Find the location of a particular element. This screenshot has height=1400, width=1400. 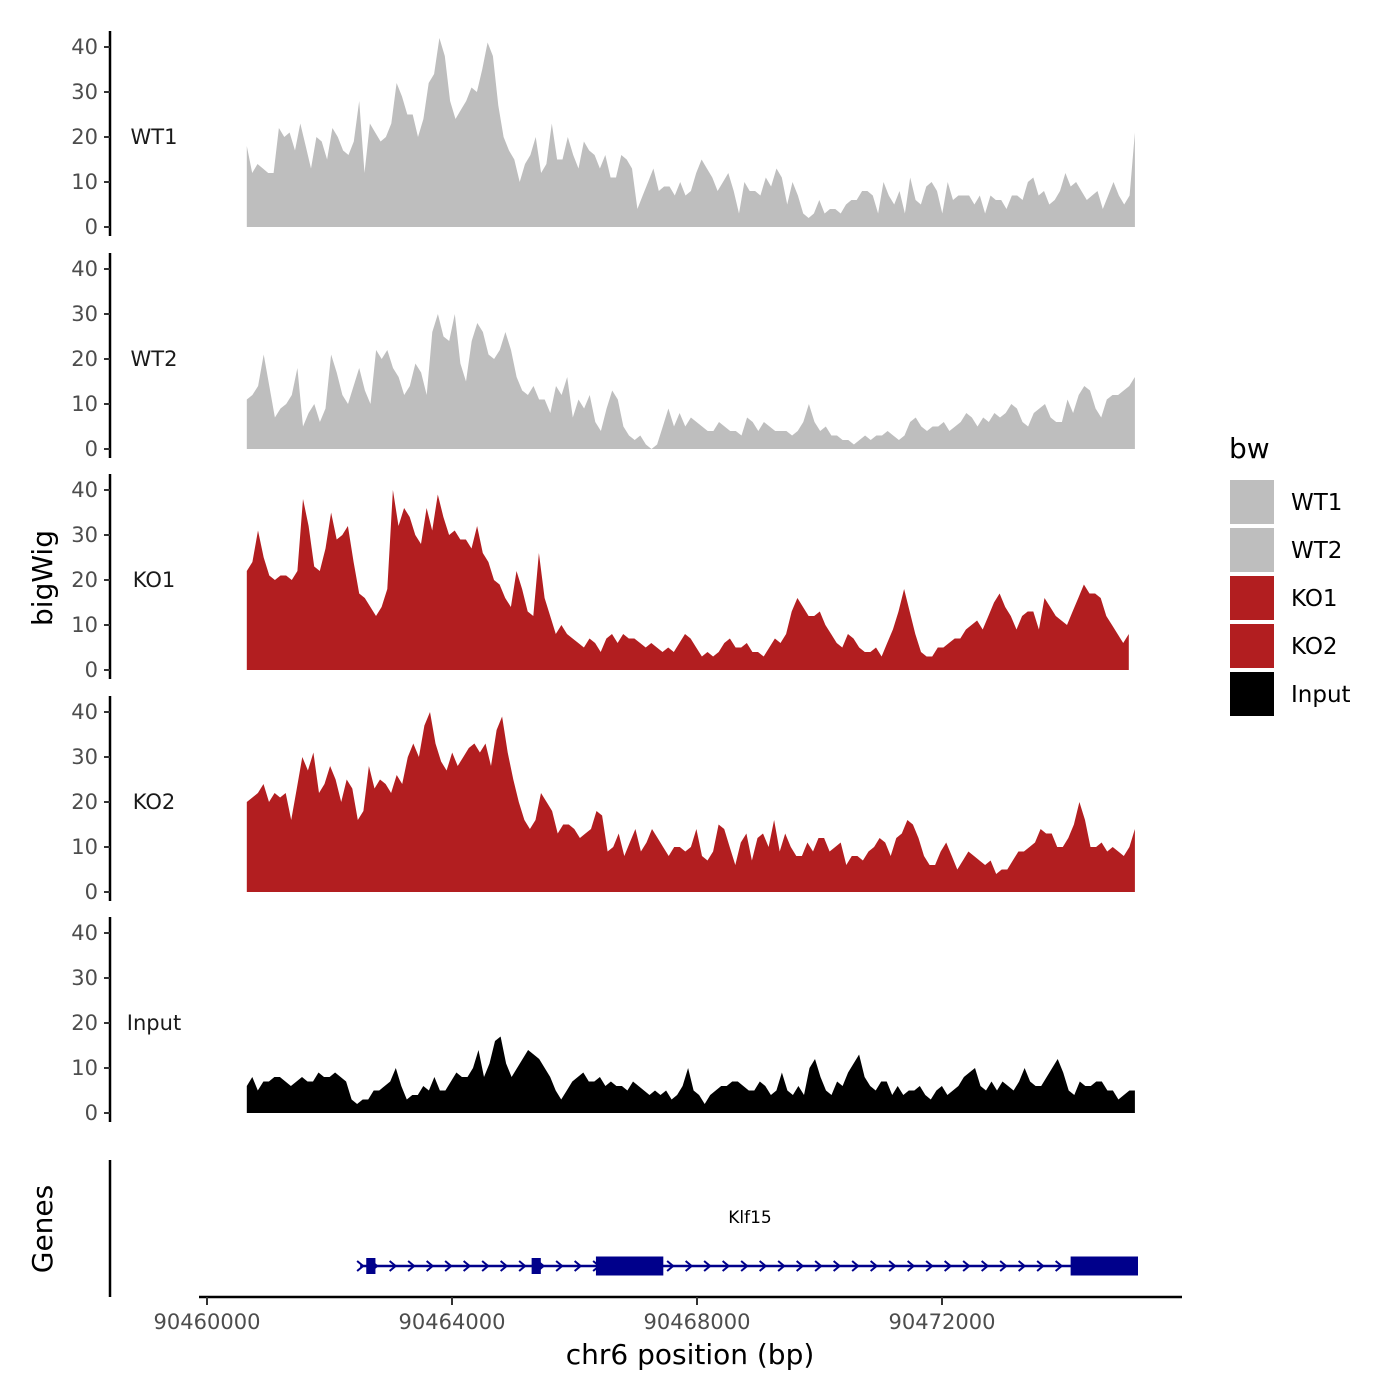

area-input is located at coordinates (690, 1074).